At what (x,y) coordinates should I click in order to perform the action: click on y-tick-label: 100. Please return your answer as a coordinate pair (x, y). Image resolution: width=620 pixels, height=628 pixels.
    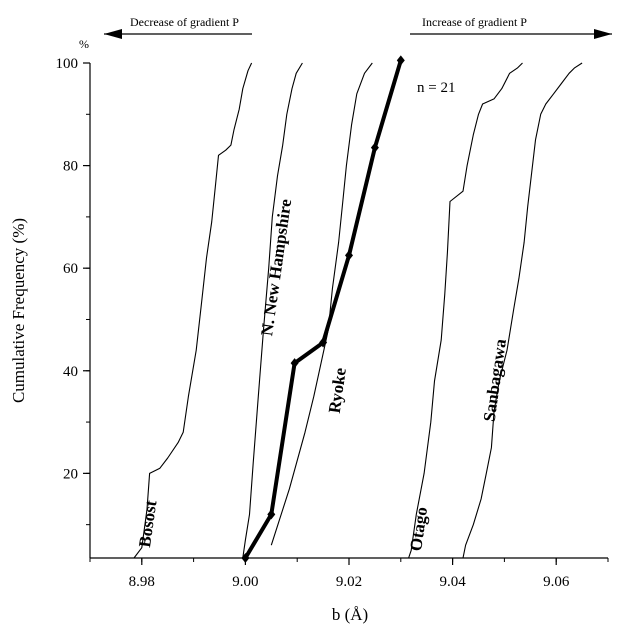
    Looking at the image, I should click on (67, 64).